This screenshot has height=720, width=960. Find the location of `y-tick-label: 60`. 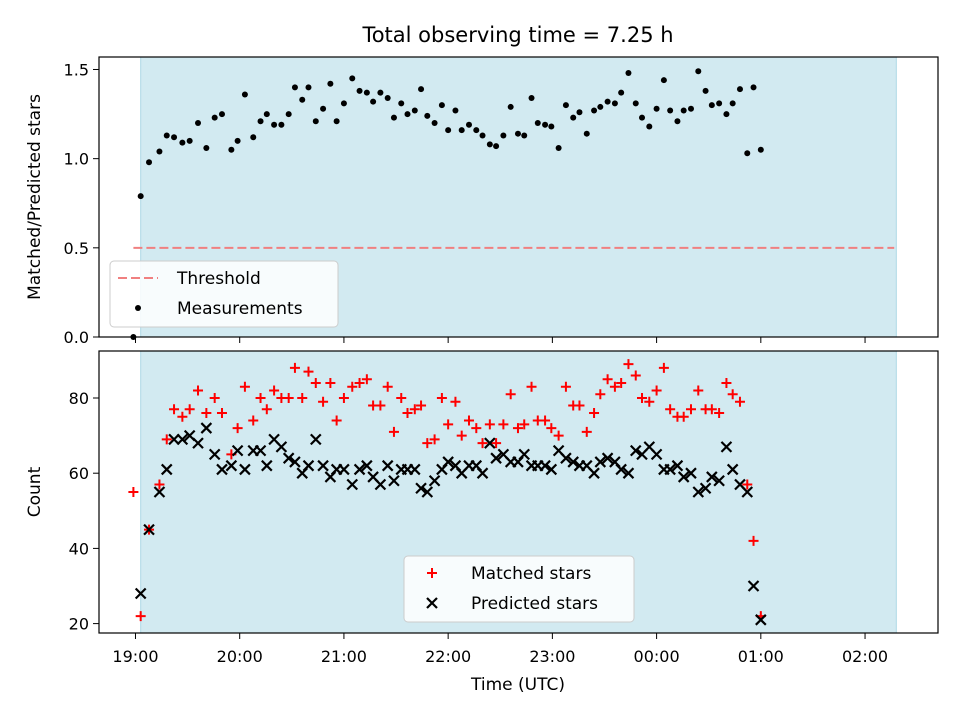

y-tick-label: 60 is located at coordinates (79, 473).